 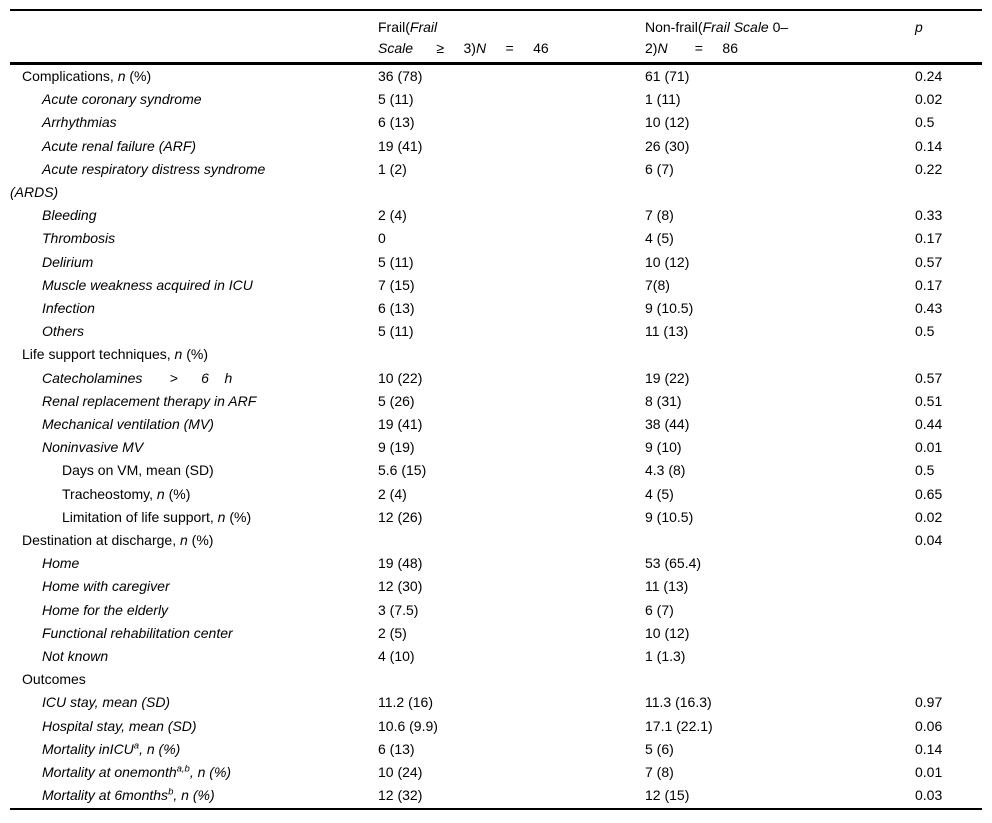 What do you see at coordinates (382, 238) in the screenshot?
I see `cell-frail-value: 0` at bounding box center [382, 238].